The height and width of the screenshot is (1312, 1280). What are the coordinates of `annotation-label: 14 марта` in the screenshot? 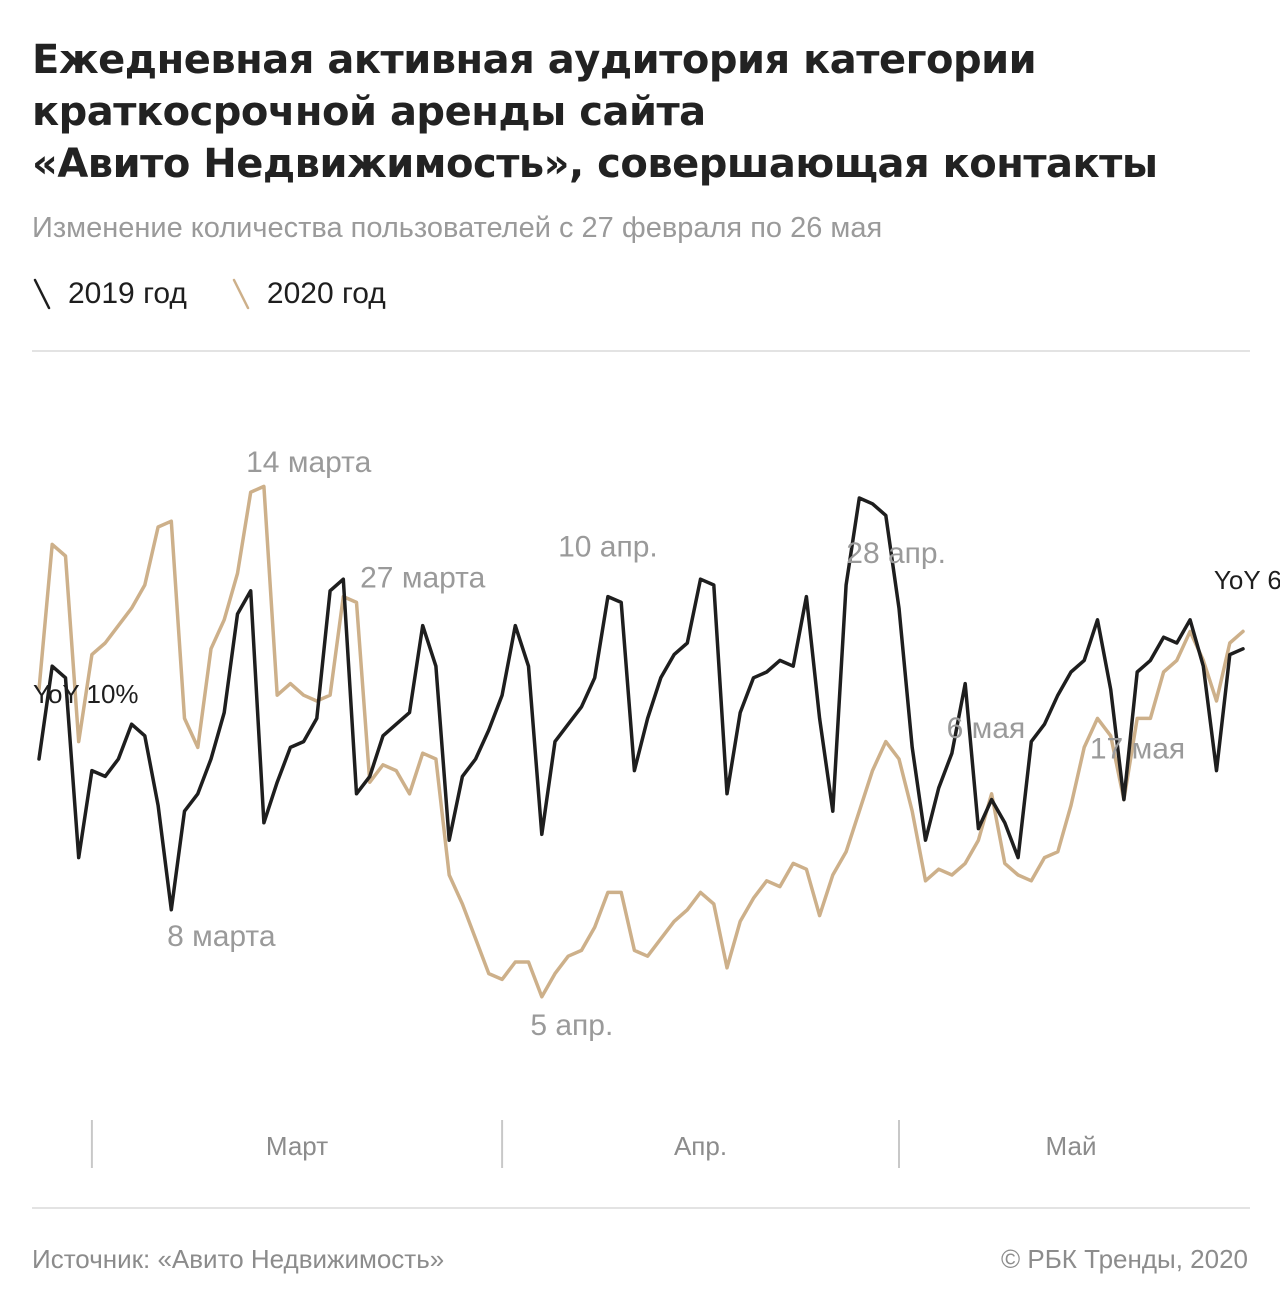 It's located at (308, 462).